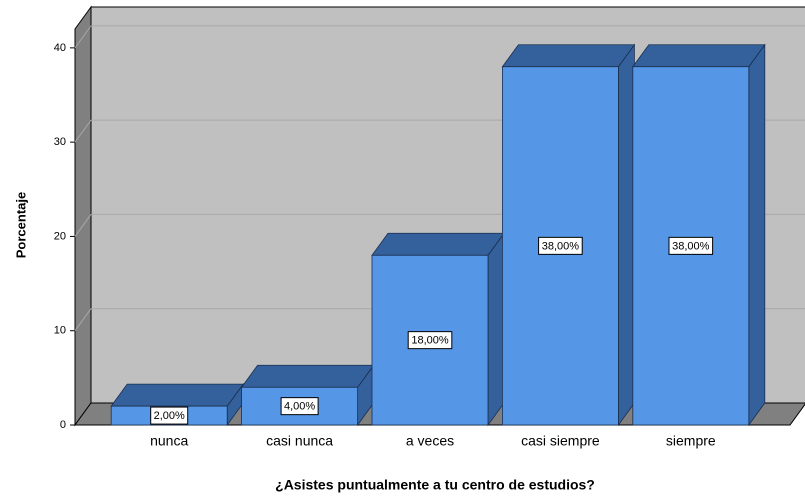 This screenshot has height=500, width=805. What do you see at coordinates (20, 225) in the screenshot?
I see `y-axis-title: Porcentaje` at bounding box center [20, 225].